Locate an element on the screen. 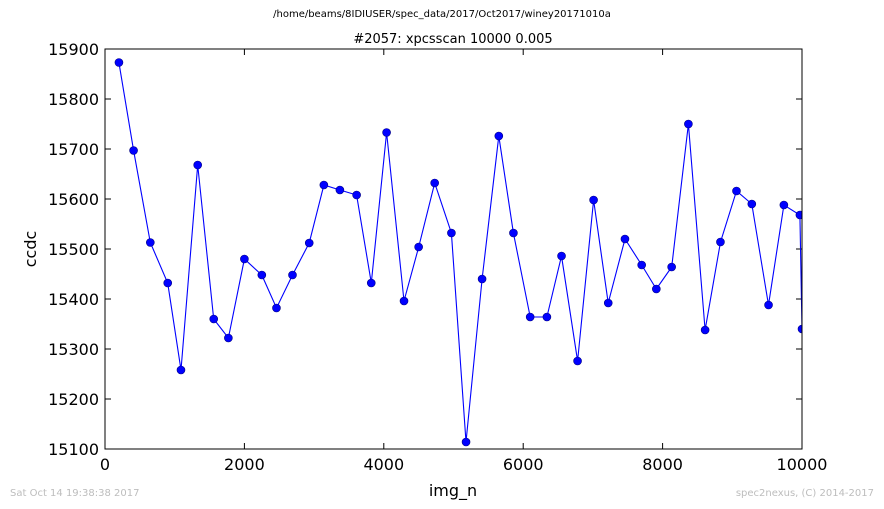  y-tick-label: 15900 is located at coordinates (73, 49).